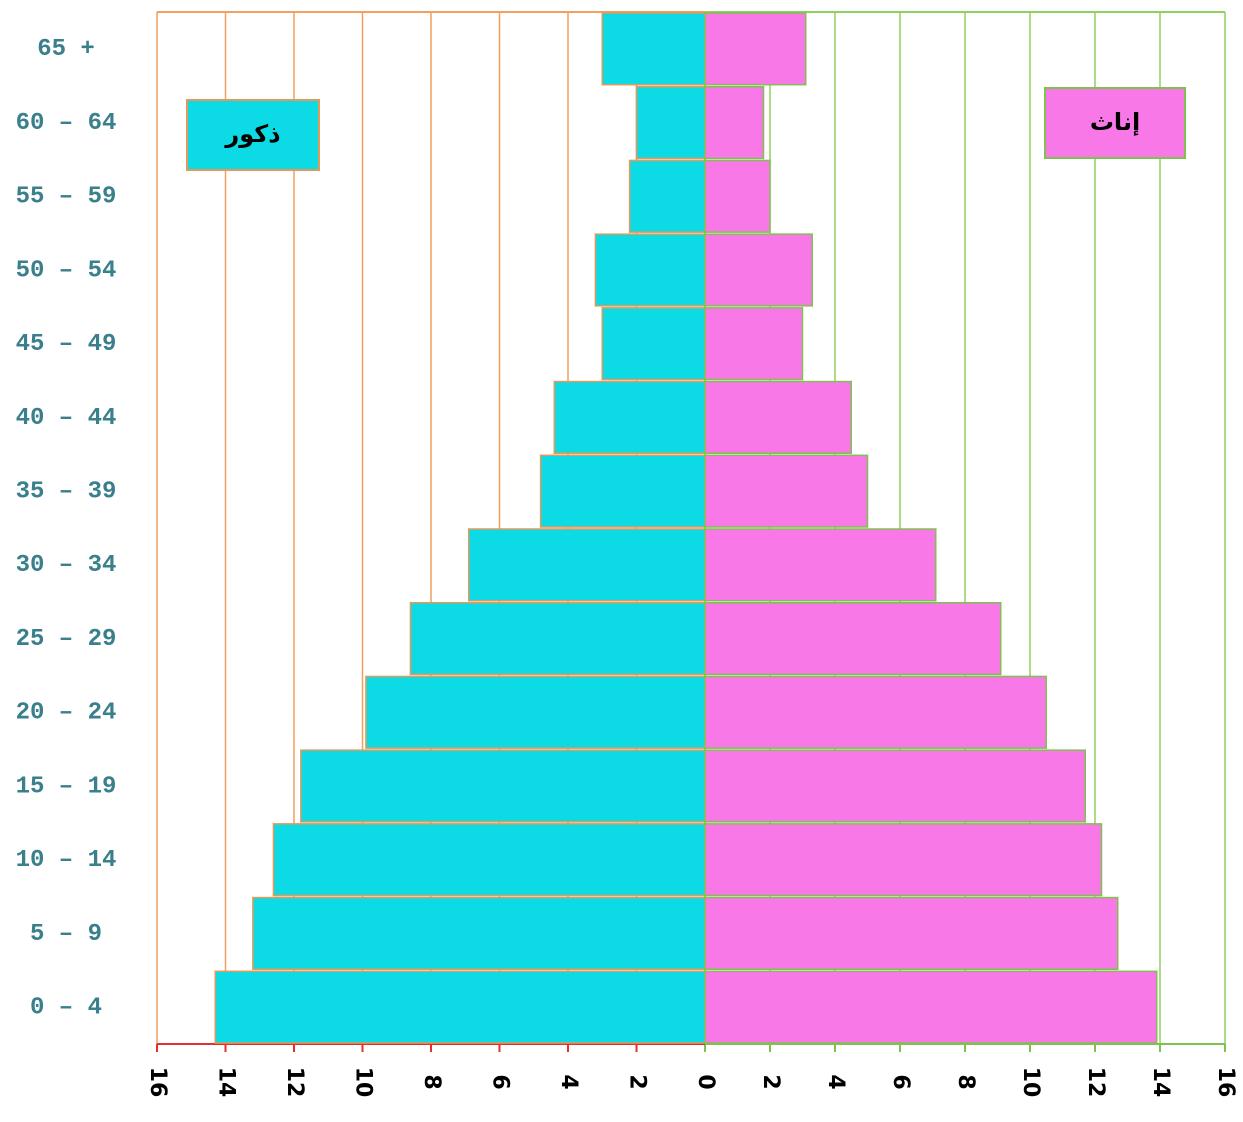 The image size is (1243, 1122). I want to click on y-tick-label: 35 – 39, so click(66, 491).